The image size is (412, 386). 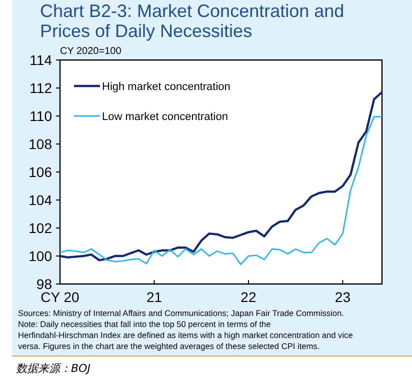 What do you see at coordinates (53, 368) in the screenshot?
I see `source-note: 数据来源：BOJ` at bounding box center [53, 368].